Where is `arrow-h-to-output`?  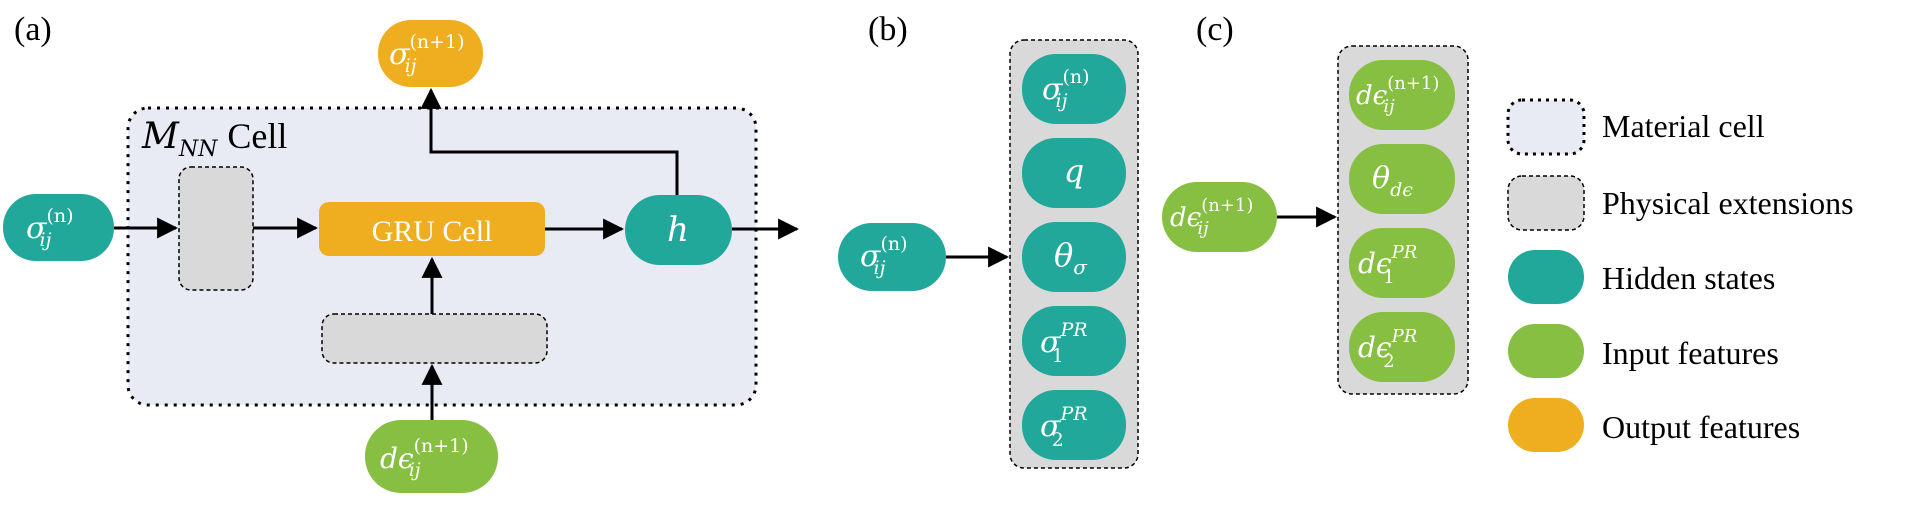 arrow-h-to-output is located at coordinates (549, 141).